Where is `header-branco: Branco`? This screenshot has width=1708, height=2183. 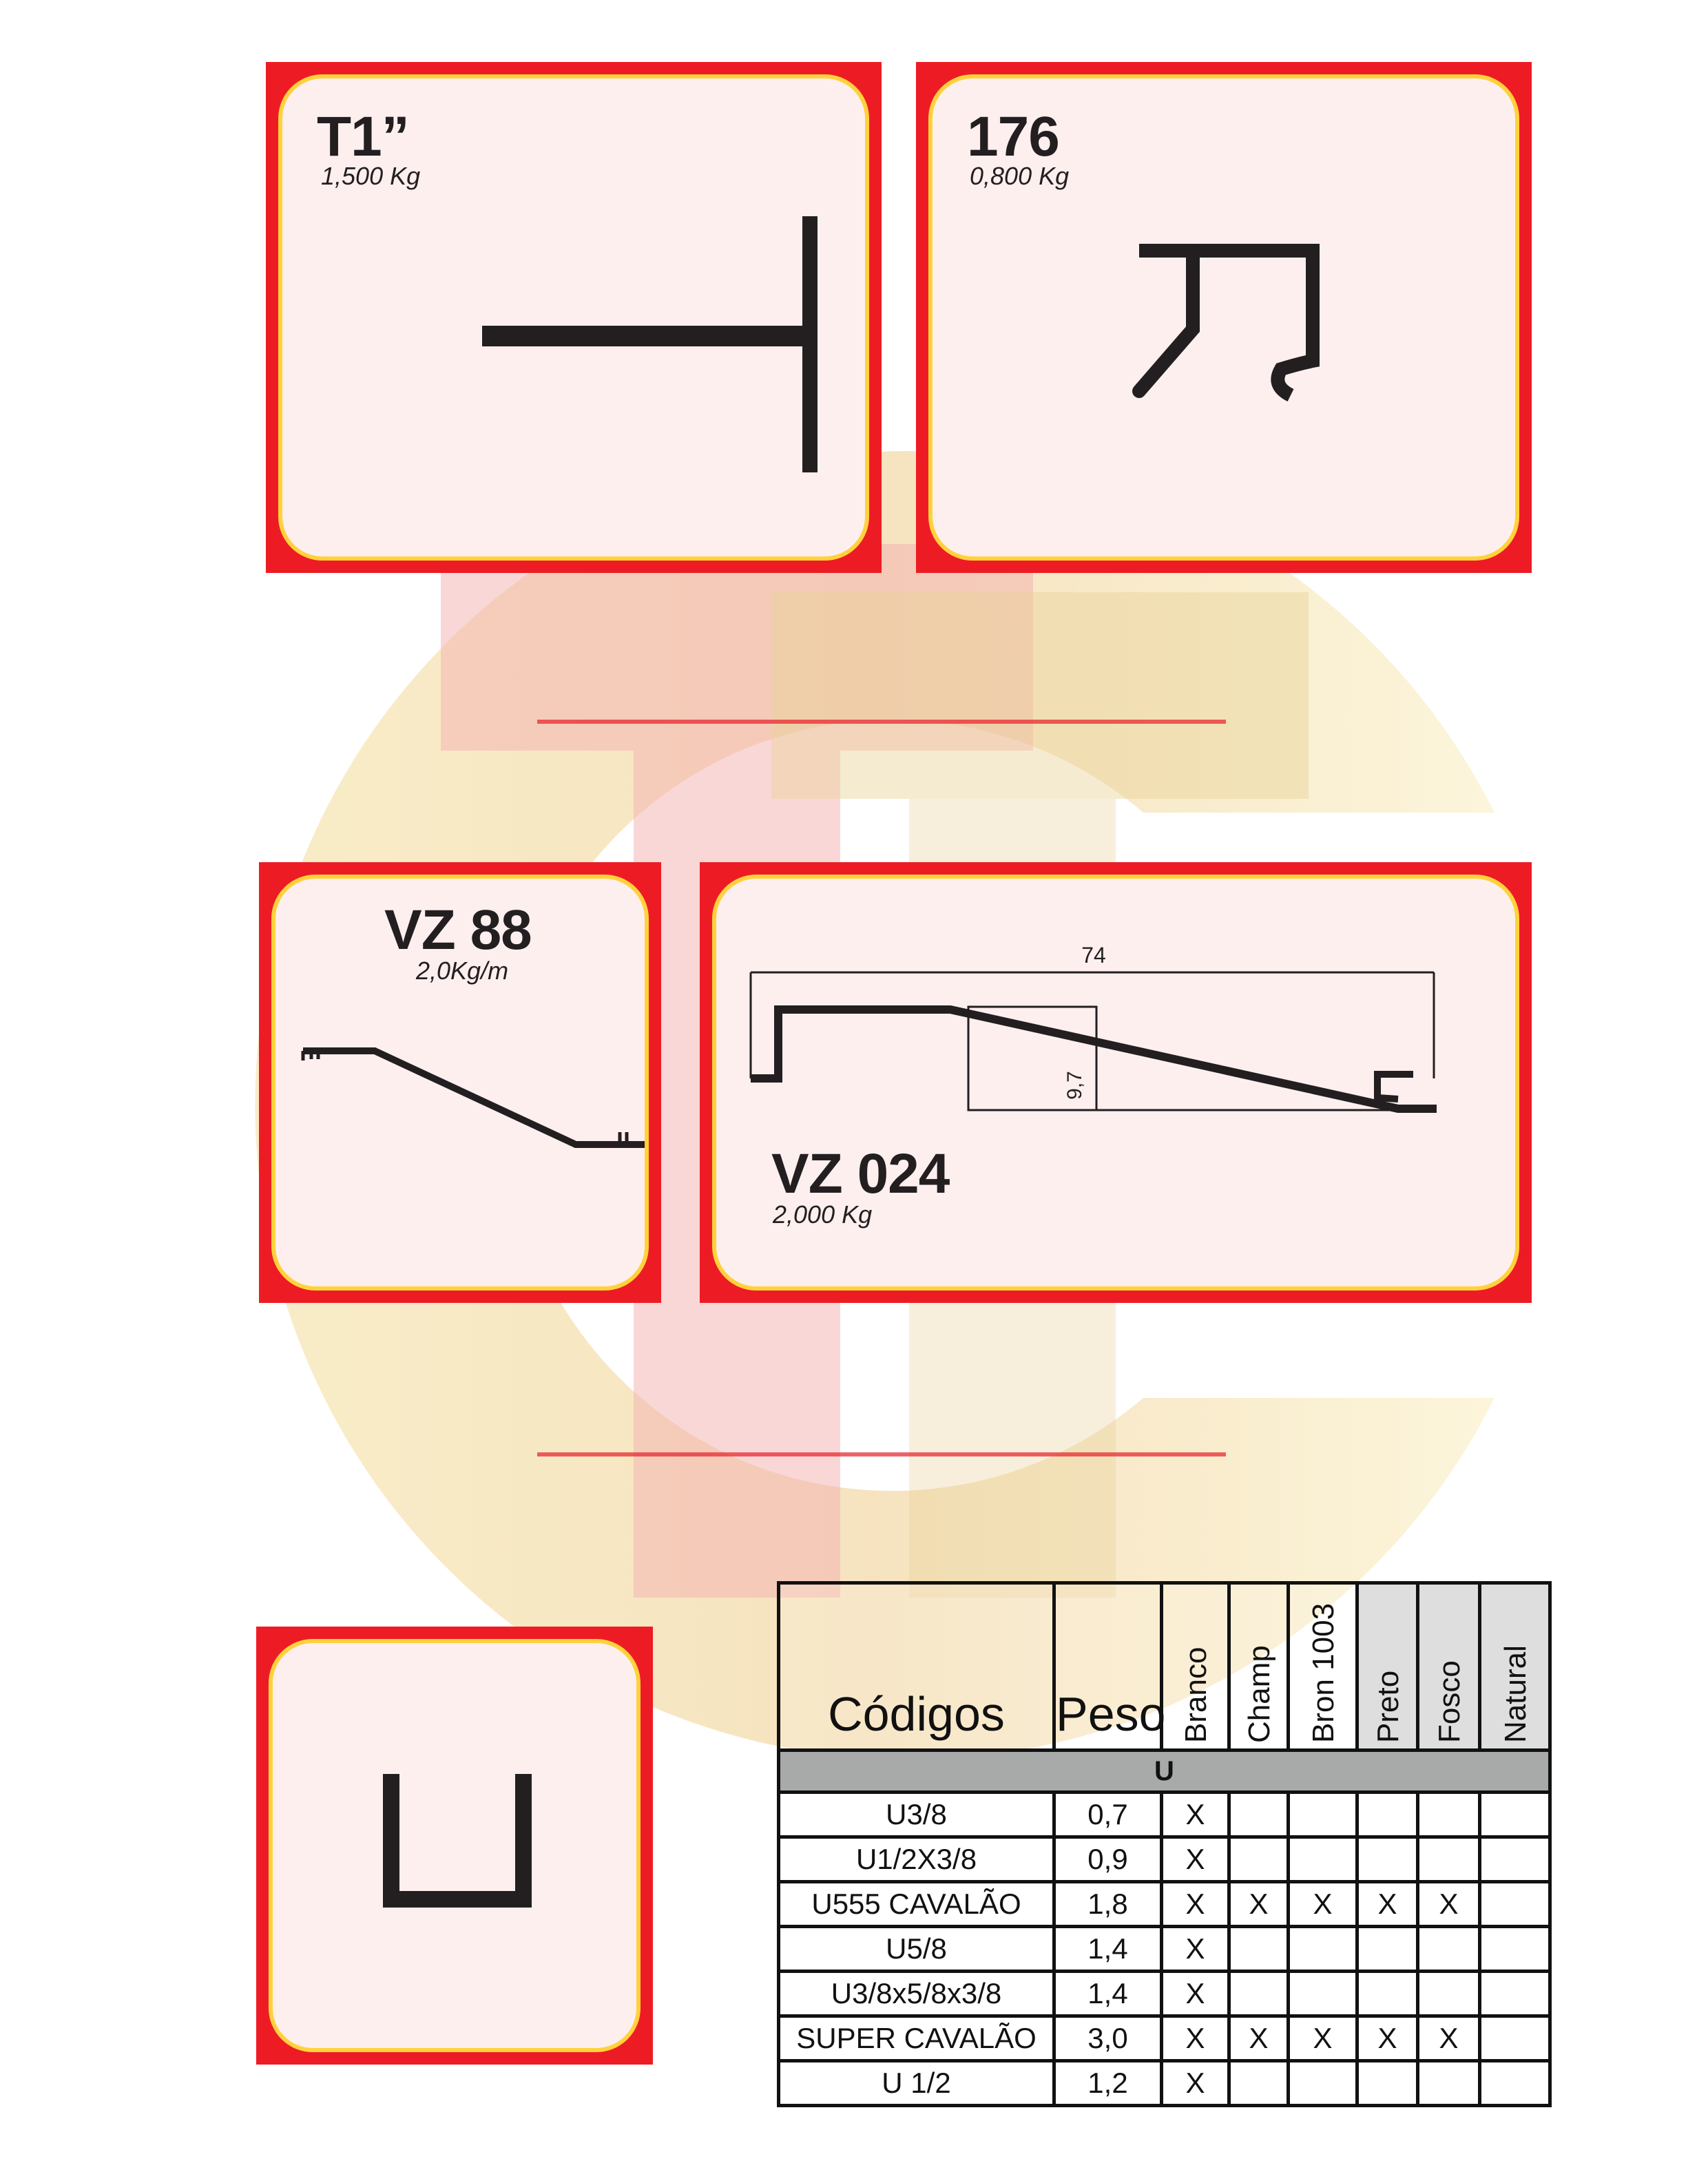 header-branco: Branco is located at coordinates (1195, 1667).